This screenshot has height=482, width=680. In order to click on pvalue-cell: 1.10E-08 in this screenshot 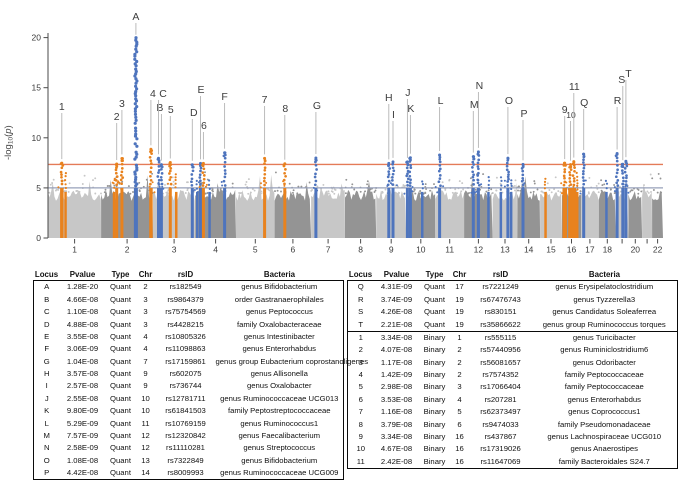, I will do `click(82, 312)`.